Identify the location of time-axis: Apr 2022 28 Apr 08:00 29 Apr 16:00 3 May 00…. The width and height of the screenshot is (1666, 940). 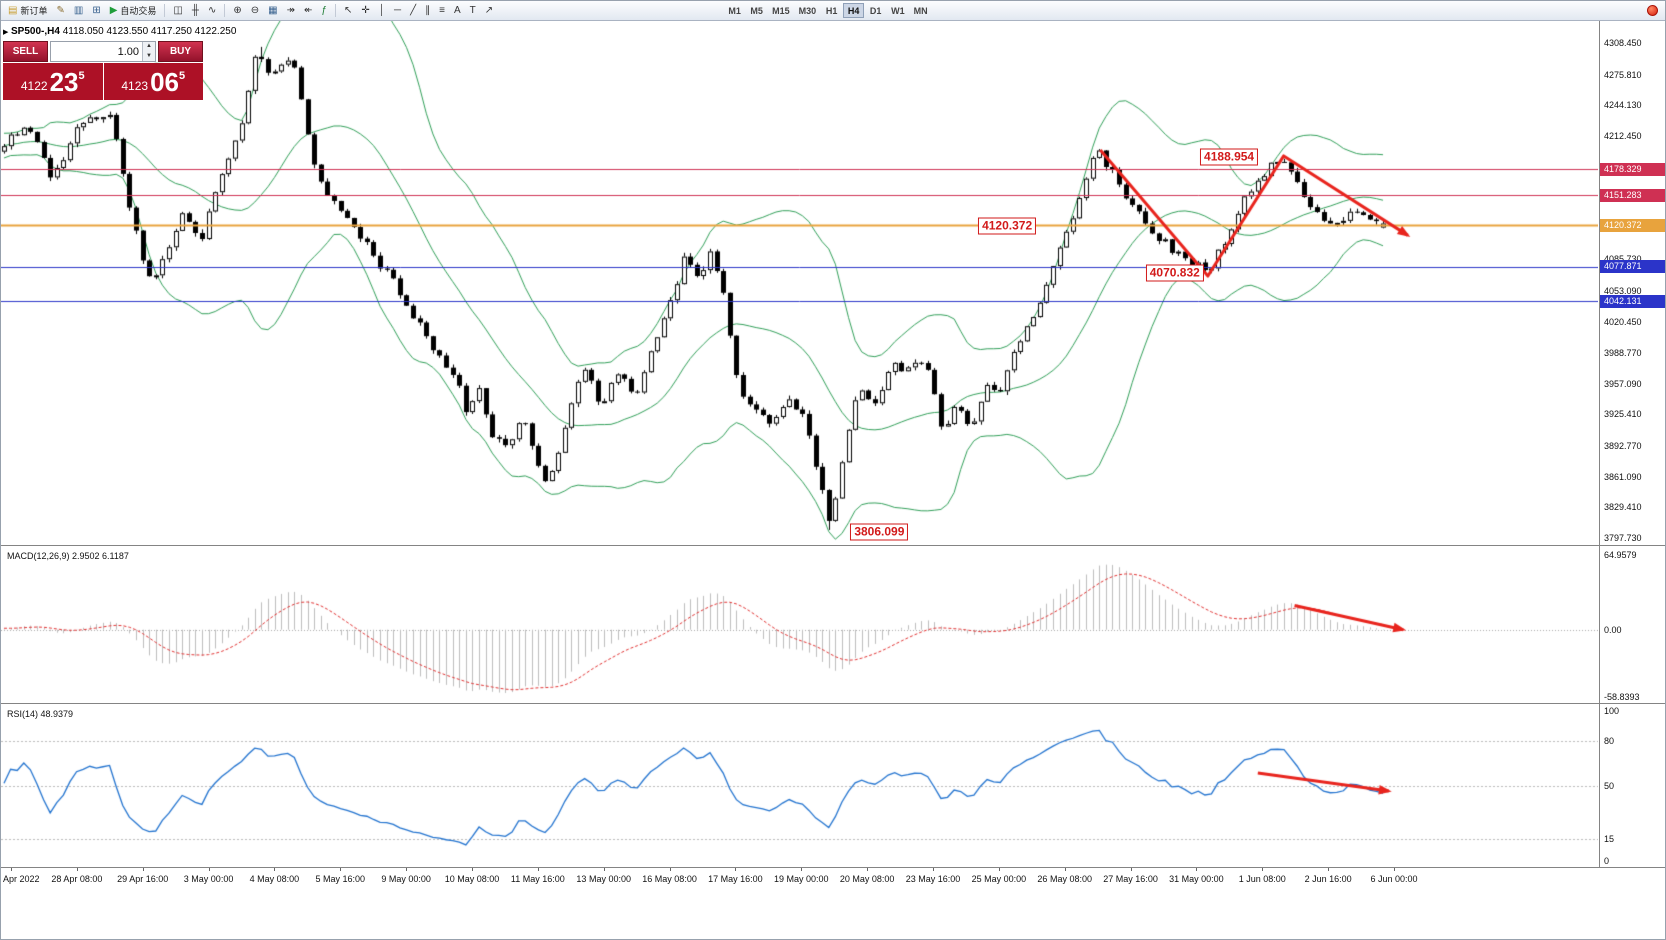
(800, 879).